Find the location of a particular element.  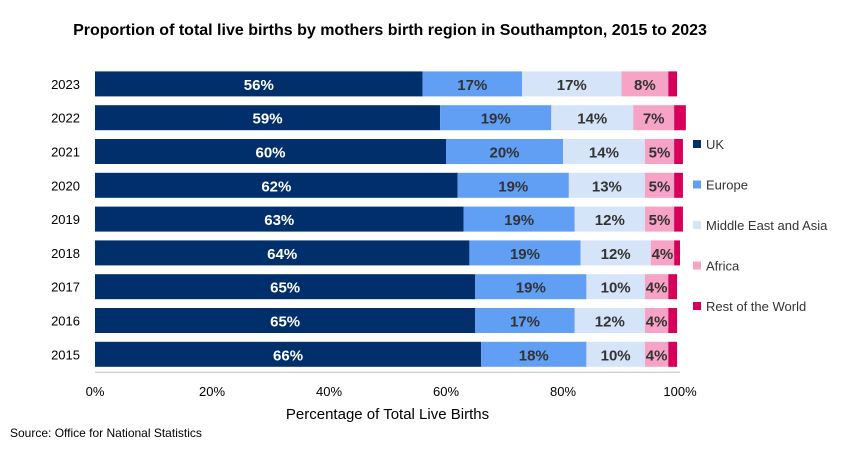

data-label: 18% is located at coordinates (534, 355).